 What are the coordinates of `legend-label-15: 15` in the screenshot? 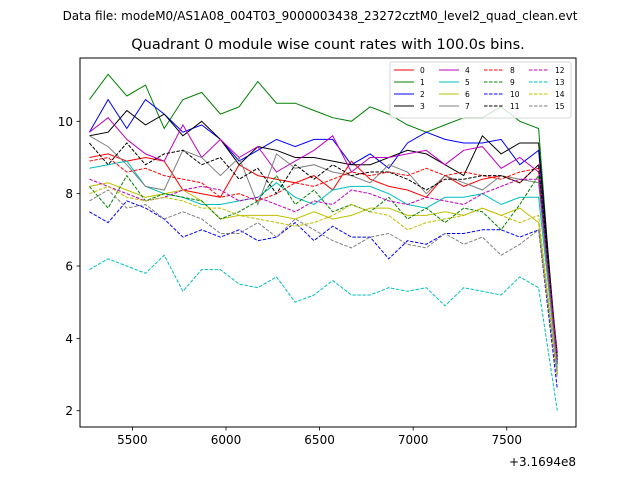 It's located at (560, 106).